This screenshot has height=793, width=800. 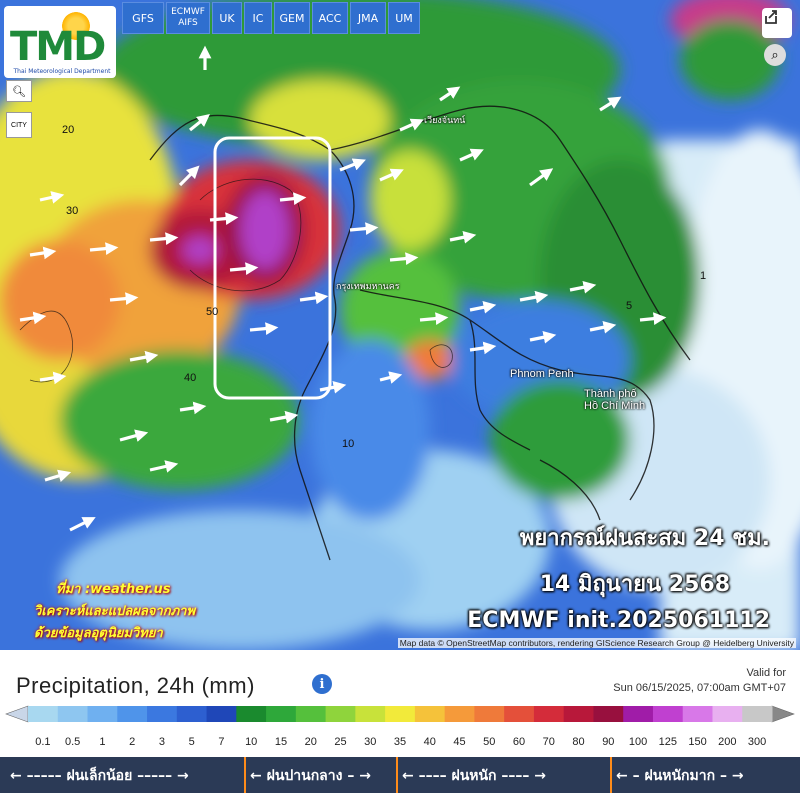 I want to click on tab-acc: ACC, so click(x=330, y=18).